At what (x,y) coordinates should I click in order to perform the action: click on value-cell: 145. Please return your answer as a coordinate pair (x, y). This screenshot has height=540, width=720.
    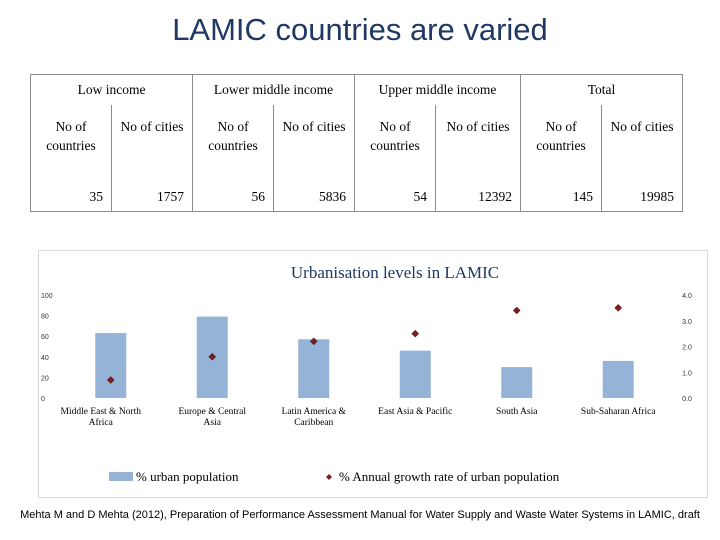
    Looking at the image, I should click on (561, 200).